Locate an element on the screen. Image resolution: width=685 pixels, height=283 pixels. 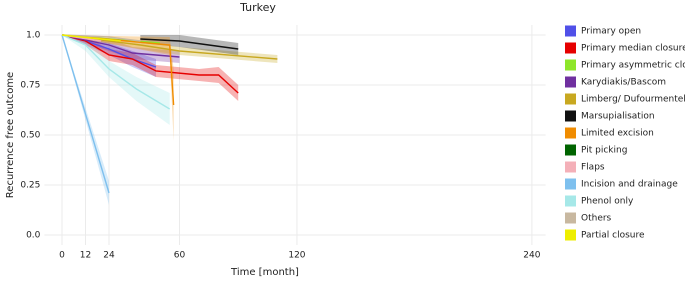
legend-label: Primary asymmetric closure is located at coordinates (633, 66).